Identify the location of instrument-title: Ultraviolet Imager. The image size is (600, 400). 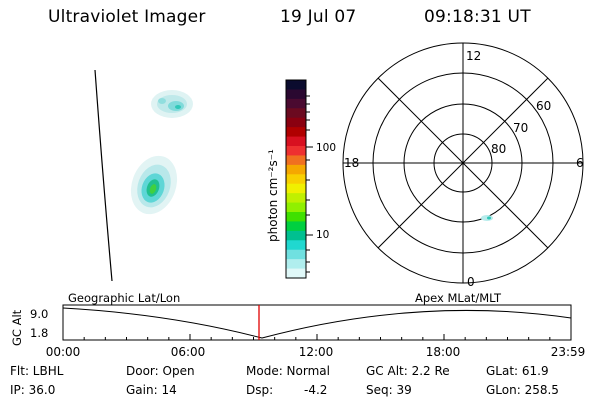
(127, 17).